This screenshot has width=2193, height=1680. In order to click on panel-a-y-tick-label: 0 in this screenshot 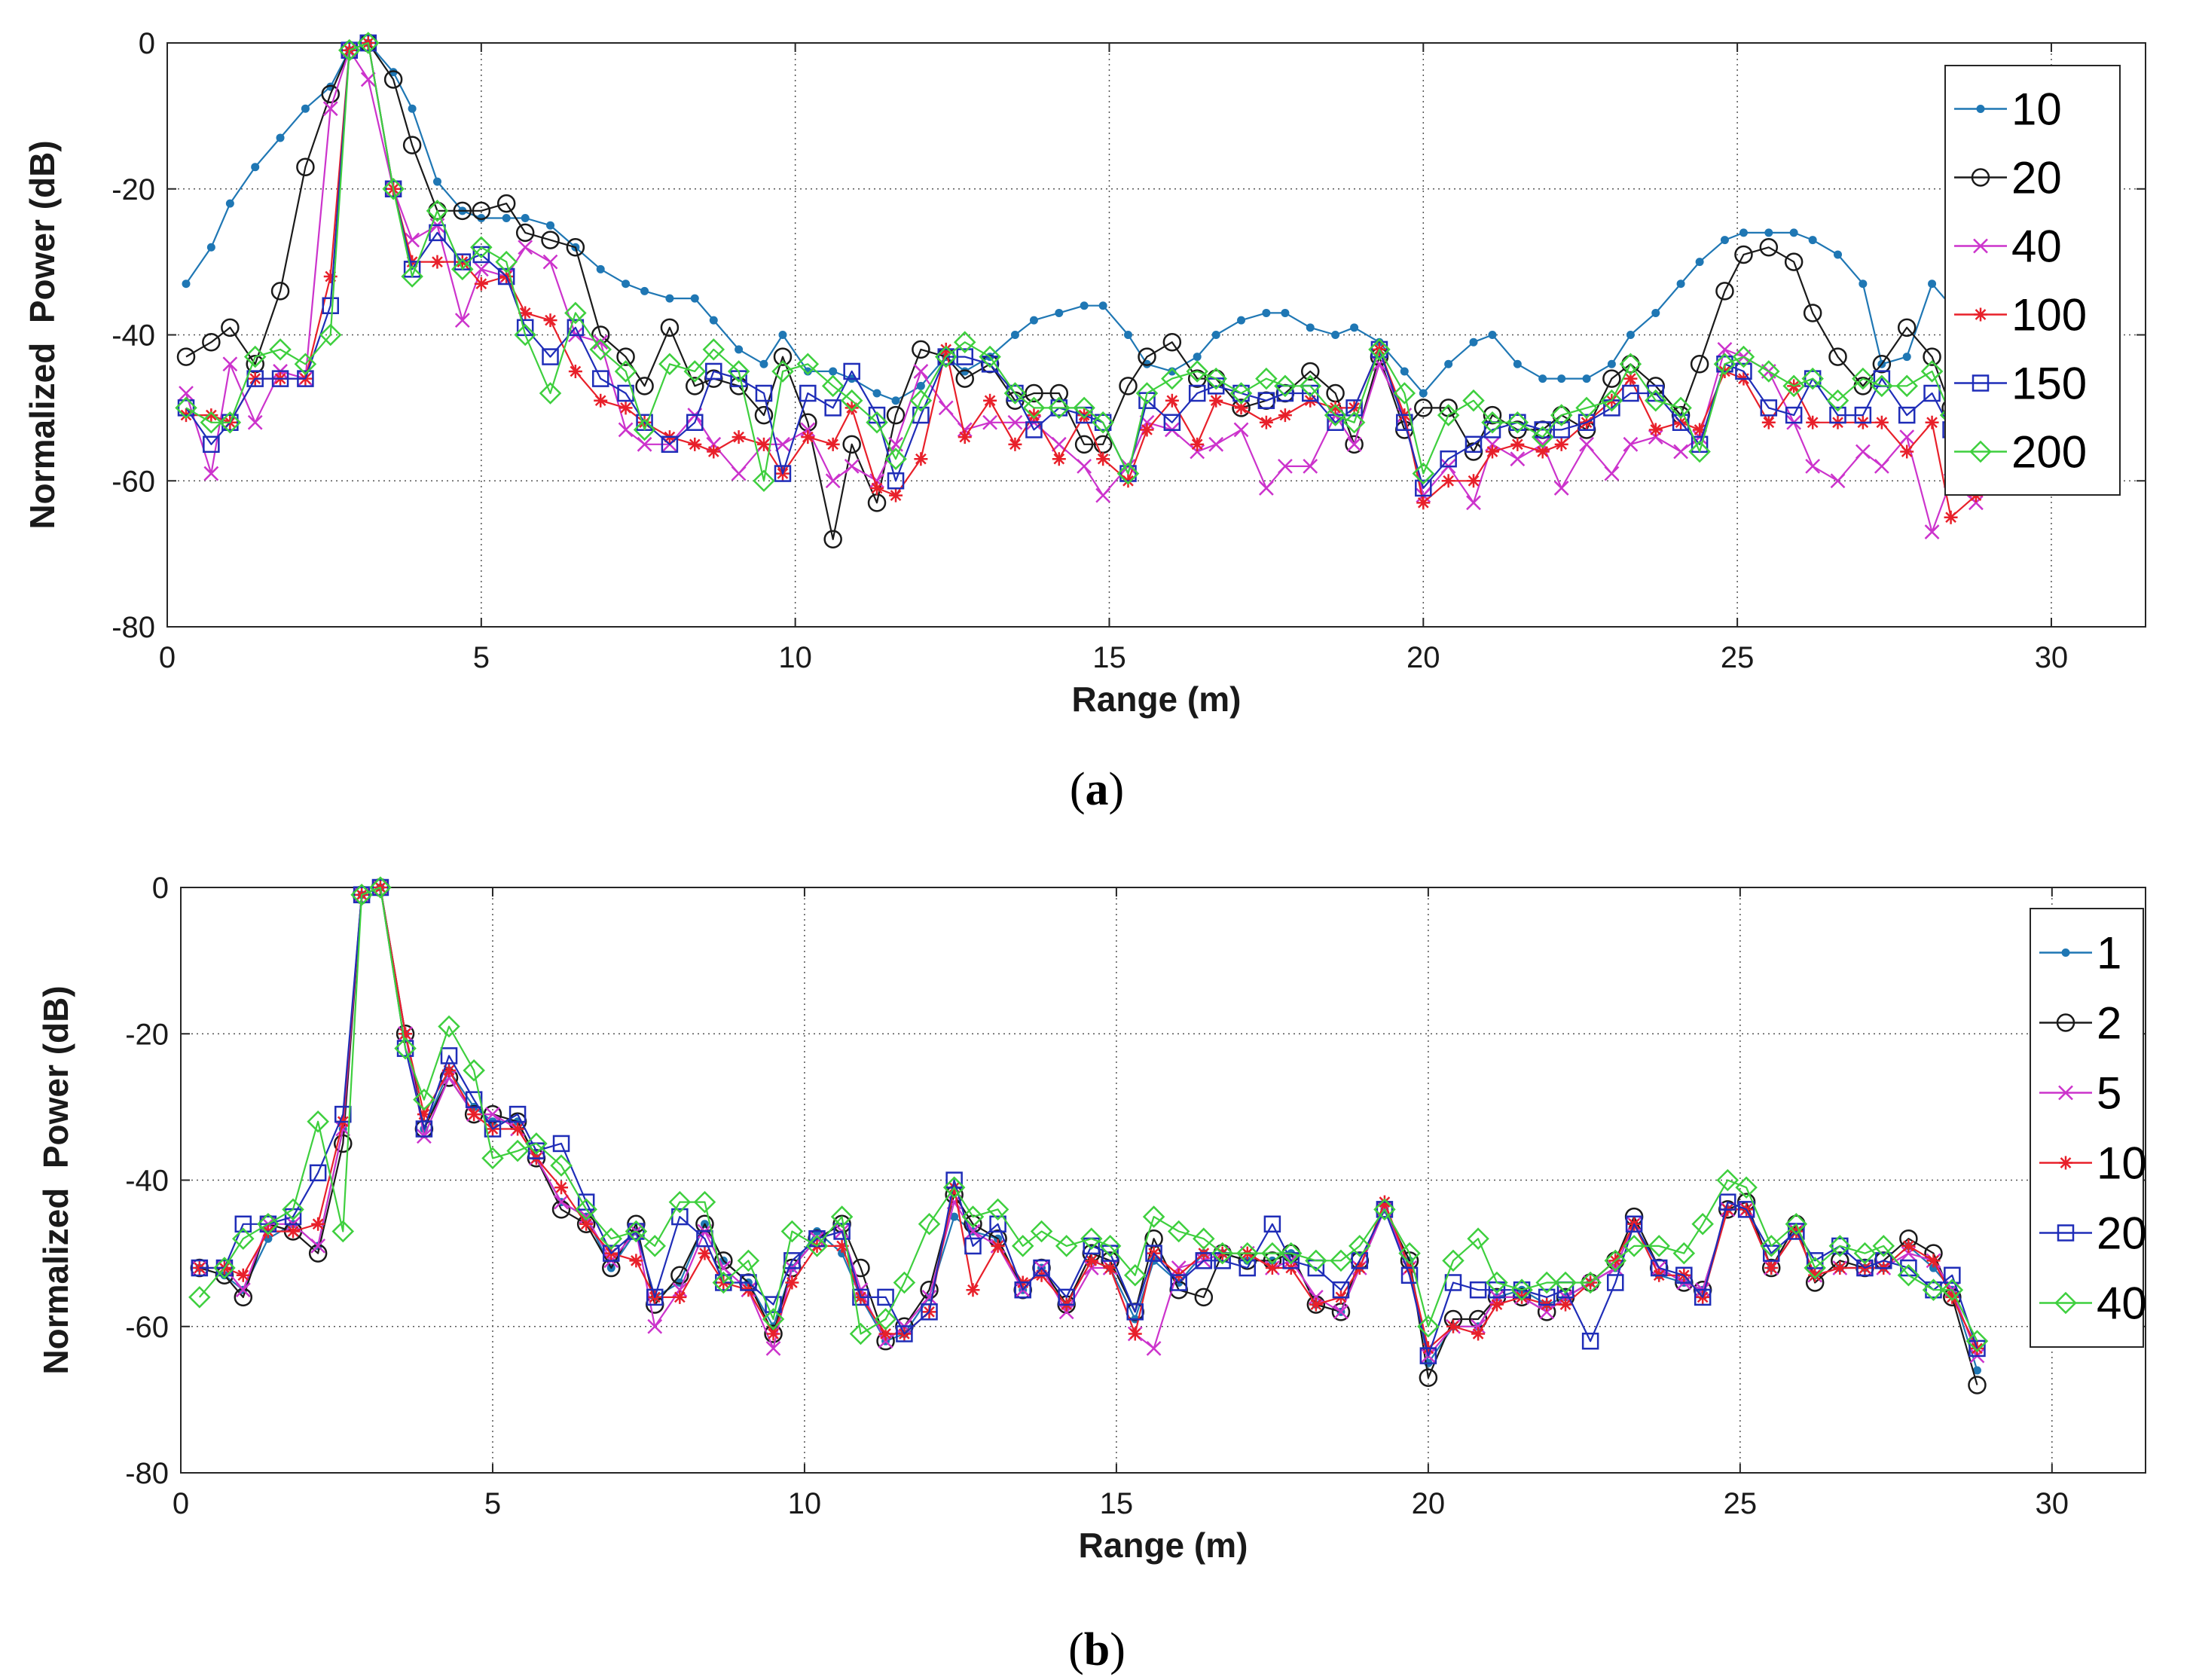, I will do `click(147, 43)`.